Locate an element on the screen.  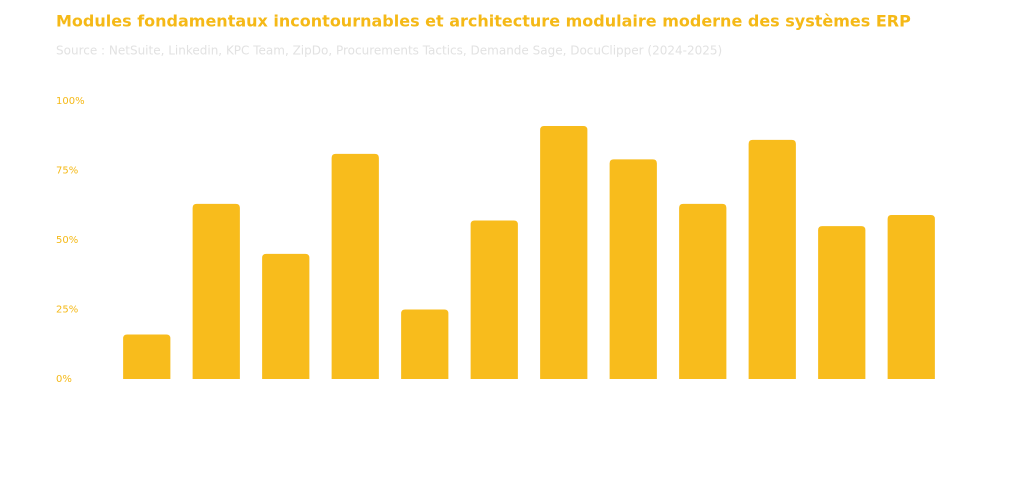
y-tick-label: 75% is located at coordinates (67, 171).